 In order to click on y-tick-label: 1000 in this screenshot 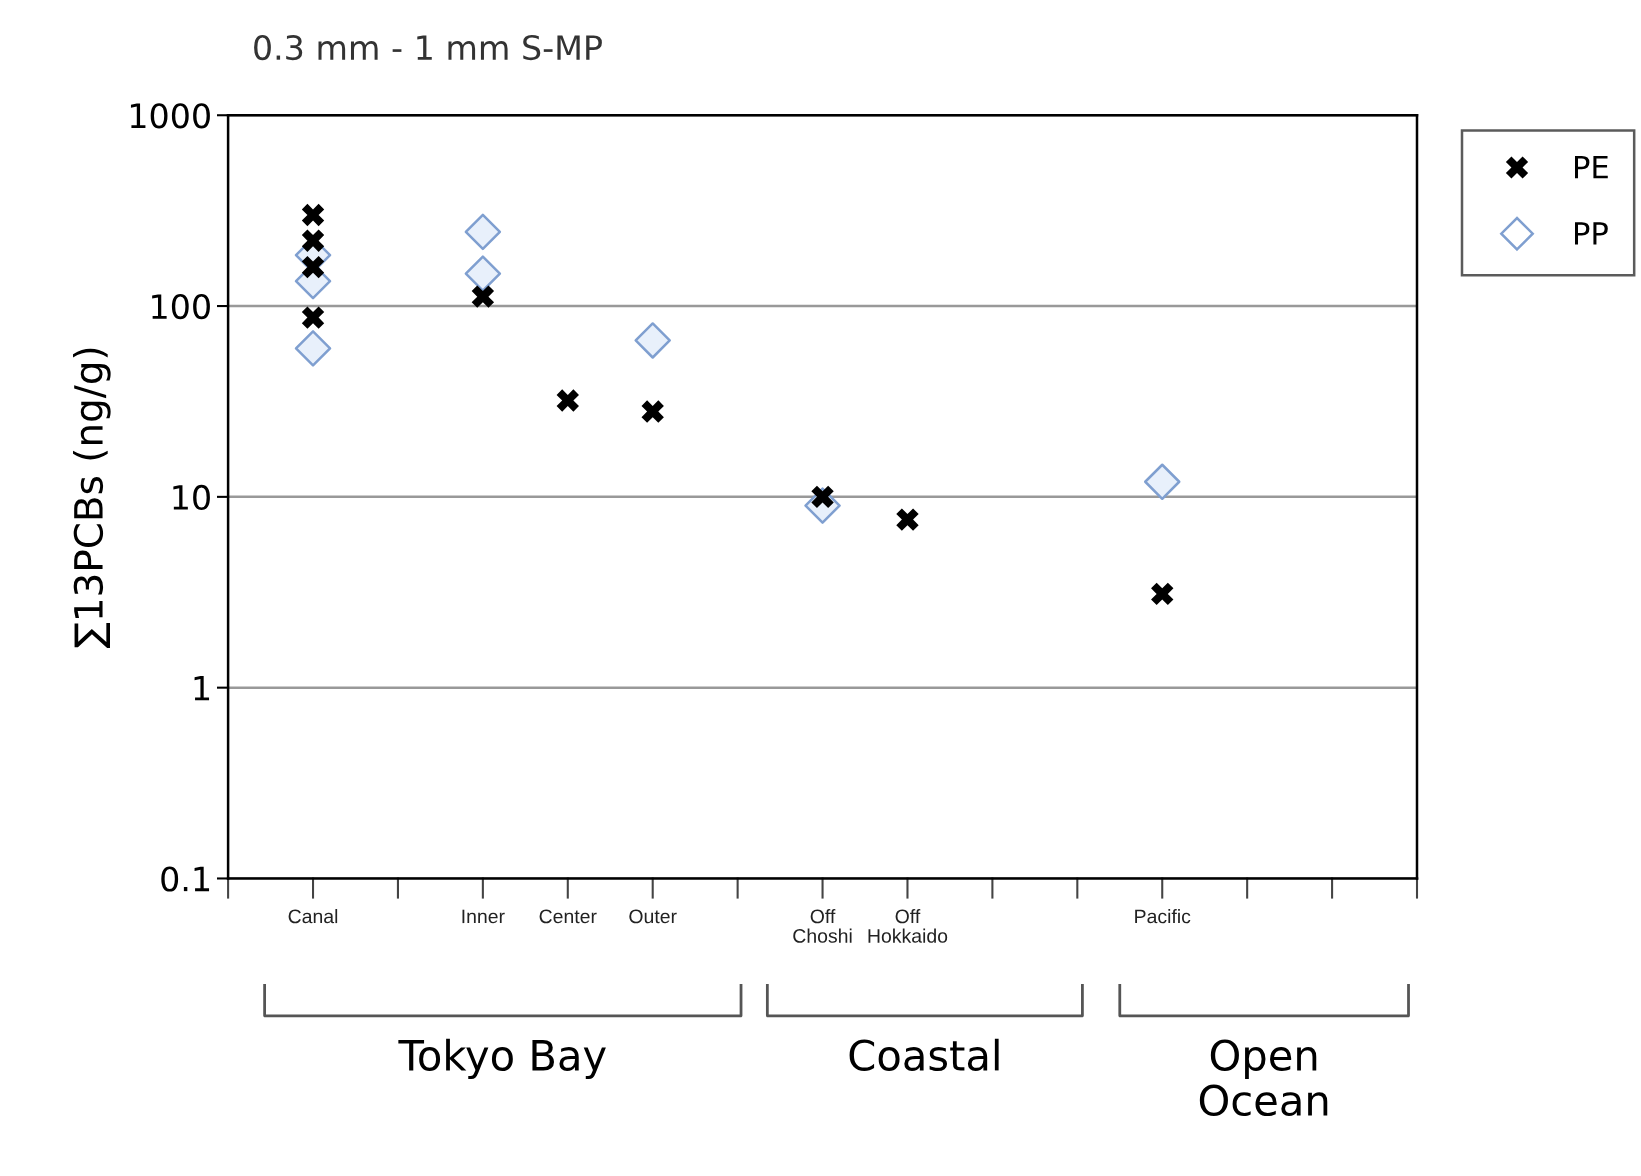, I will do `click(170, 116)`.